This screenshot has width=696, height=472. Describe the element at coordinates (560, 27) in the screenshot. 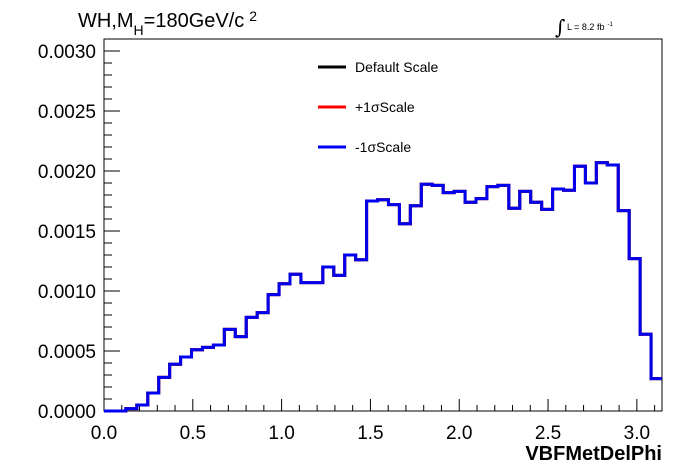

I see `integral-sign: ∫` at that location.